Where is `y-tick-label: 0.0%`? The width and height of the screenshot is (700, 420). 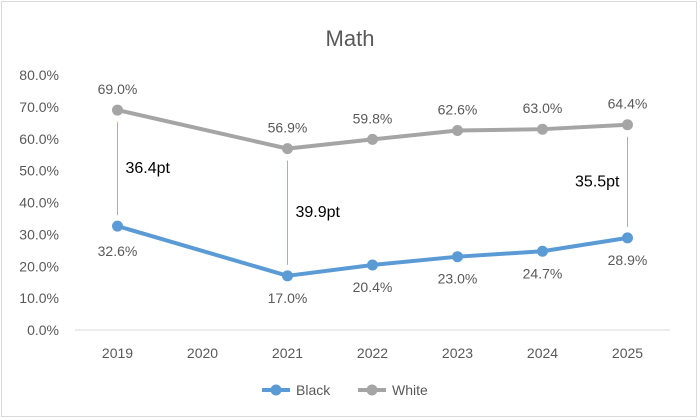 y-tick-label: 0.0% is located at coordinates (43, 330).